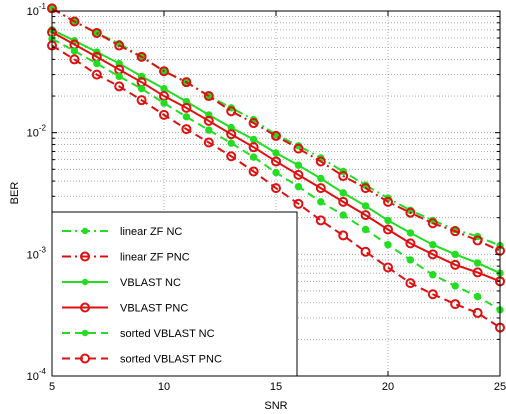 The height and width of the screenshot is (414, 506). What do you see at coordinates (15, 193) in the screenshot?
I see `y-axis-label: BER` at bounding box center [15, 193].